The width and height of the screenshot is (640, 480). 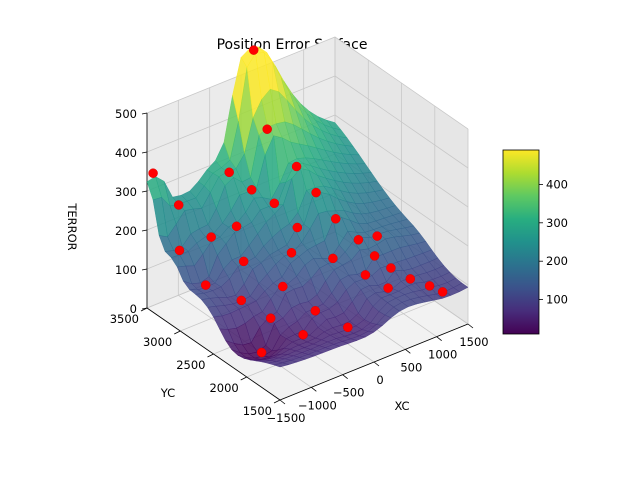 I want to click on z-tick-label: 0, so click(x=133, y=309).